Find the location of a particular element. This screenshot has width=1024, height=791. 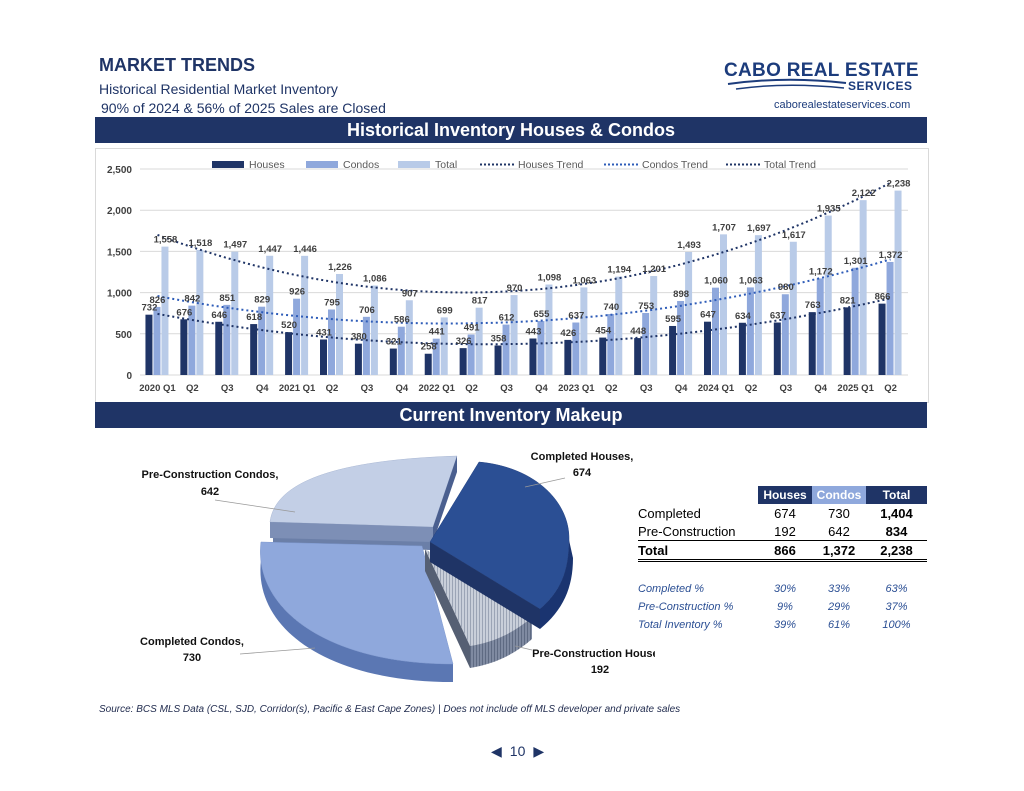

pct-cell-houses: 30% is located at coordinates (785, 589).